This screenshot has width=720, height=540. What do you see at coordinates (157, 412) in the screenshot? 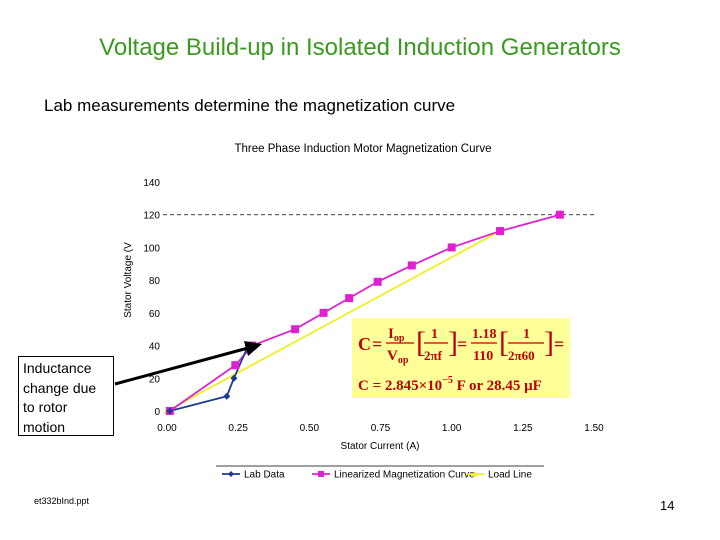
I see `y-tick-label: 0` at bounding box center [157, 412].